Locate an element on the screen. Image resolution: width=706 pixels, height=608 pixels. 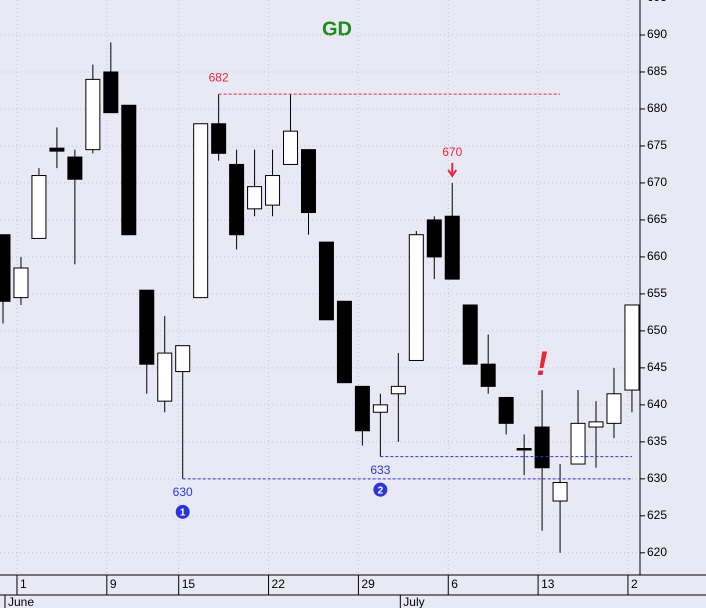
y-tick-label: 665 is located at coordinates (657, 219).